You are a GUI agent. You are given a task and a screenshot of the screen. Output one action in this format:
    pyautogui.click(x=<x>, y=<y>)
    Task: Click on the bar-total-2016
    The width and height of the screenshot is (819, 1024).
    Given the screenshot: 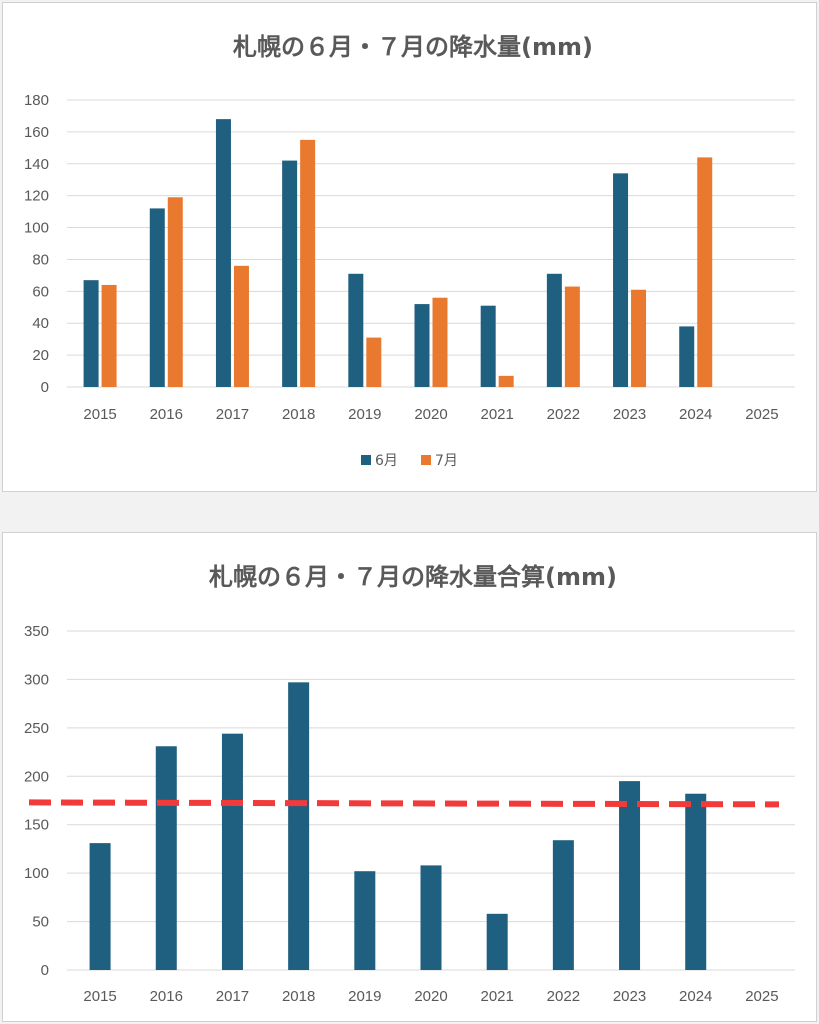 What is the action you would take?
    pyautogui.click(x=166, y=858)
    